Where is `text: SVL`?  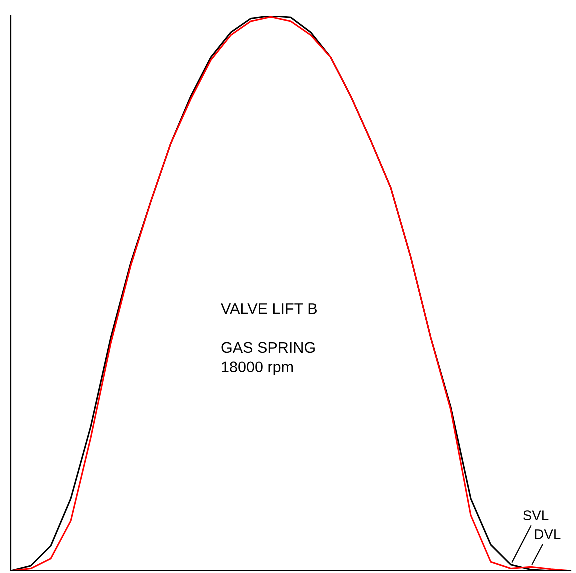
text: SVL is located at coordinates (536, 515).